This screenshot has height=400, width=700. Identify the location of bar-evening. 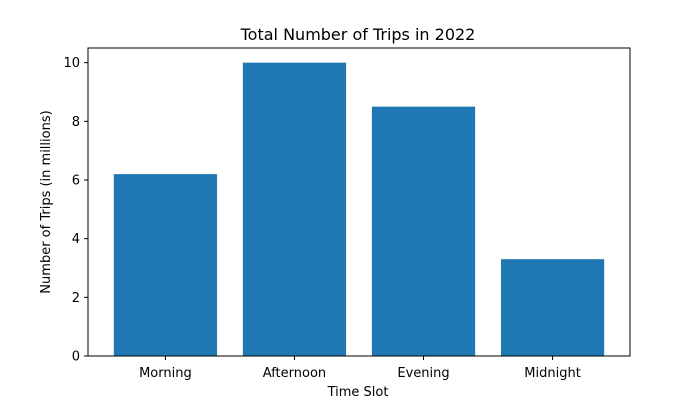
(423, 231).